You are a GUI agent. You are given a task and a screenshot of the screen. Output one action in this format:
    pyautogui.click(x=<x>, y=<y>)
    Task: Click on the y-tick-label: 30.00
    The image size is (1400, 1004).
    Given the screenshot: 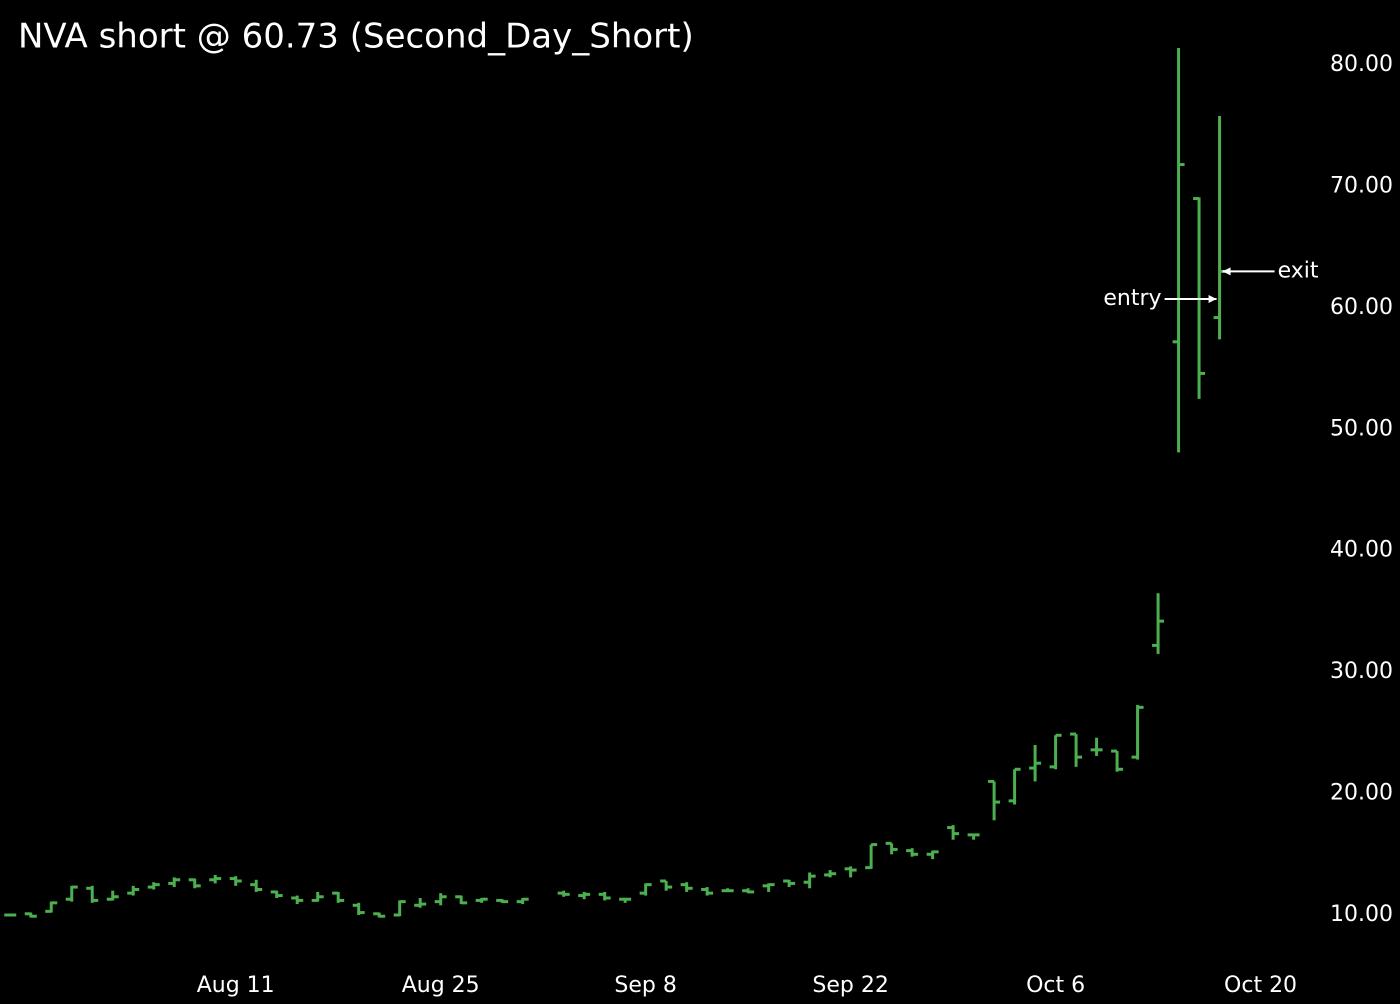 What is the action you would take?
    pyautogui.click(x=1361, y=671)
    